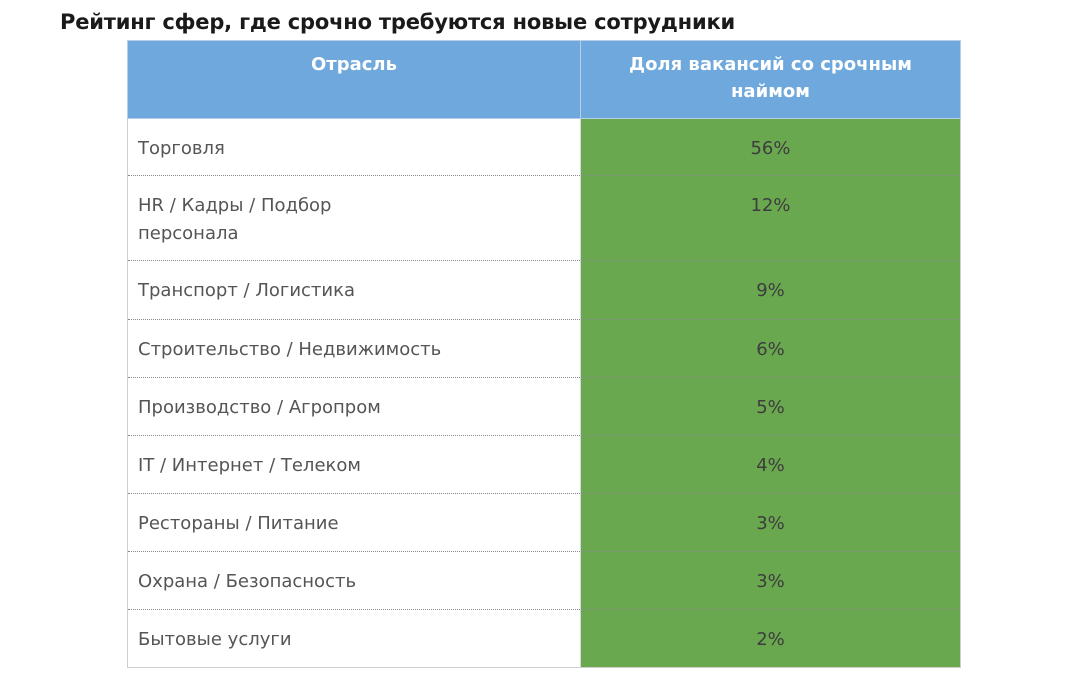 This screenshot has width=1080, height=685. I want to click on industry-cell: Производство / Агропром, so click(354, 406).